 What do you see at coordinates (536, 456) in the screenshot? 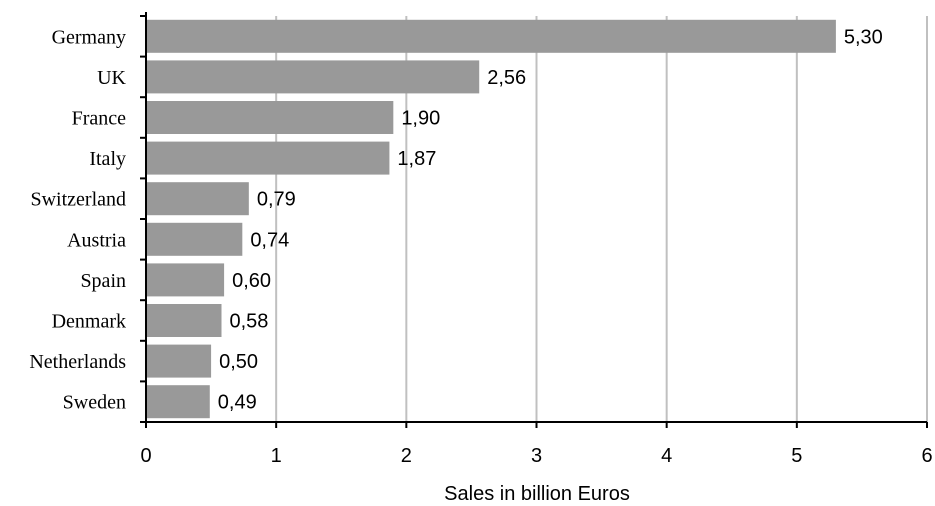
I see `x-tick-label: 3` at bounding box center [536, 456].